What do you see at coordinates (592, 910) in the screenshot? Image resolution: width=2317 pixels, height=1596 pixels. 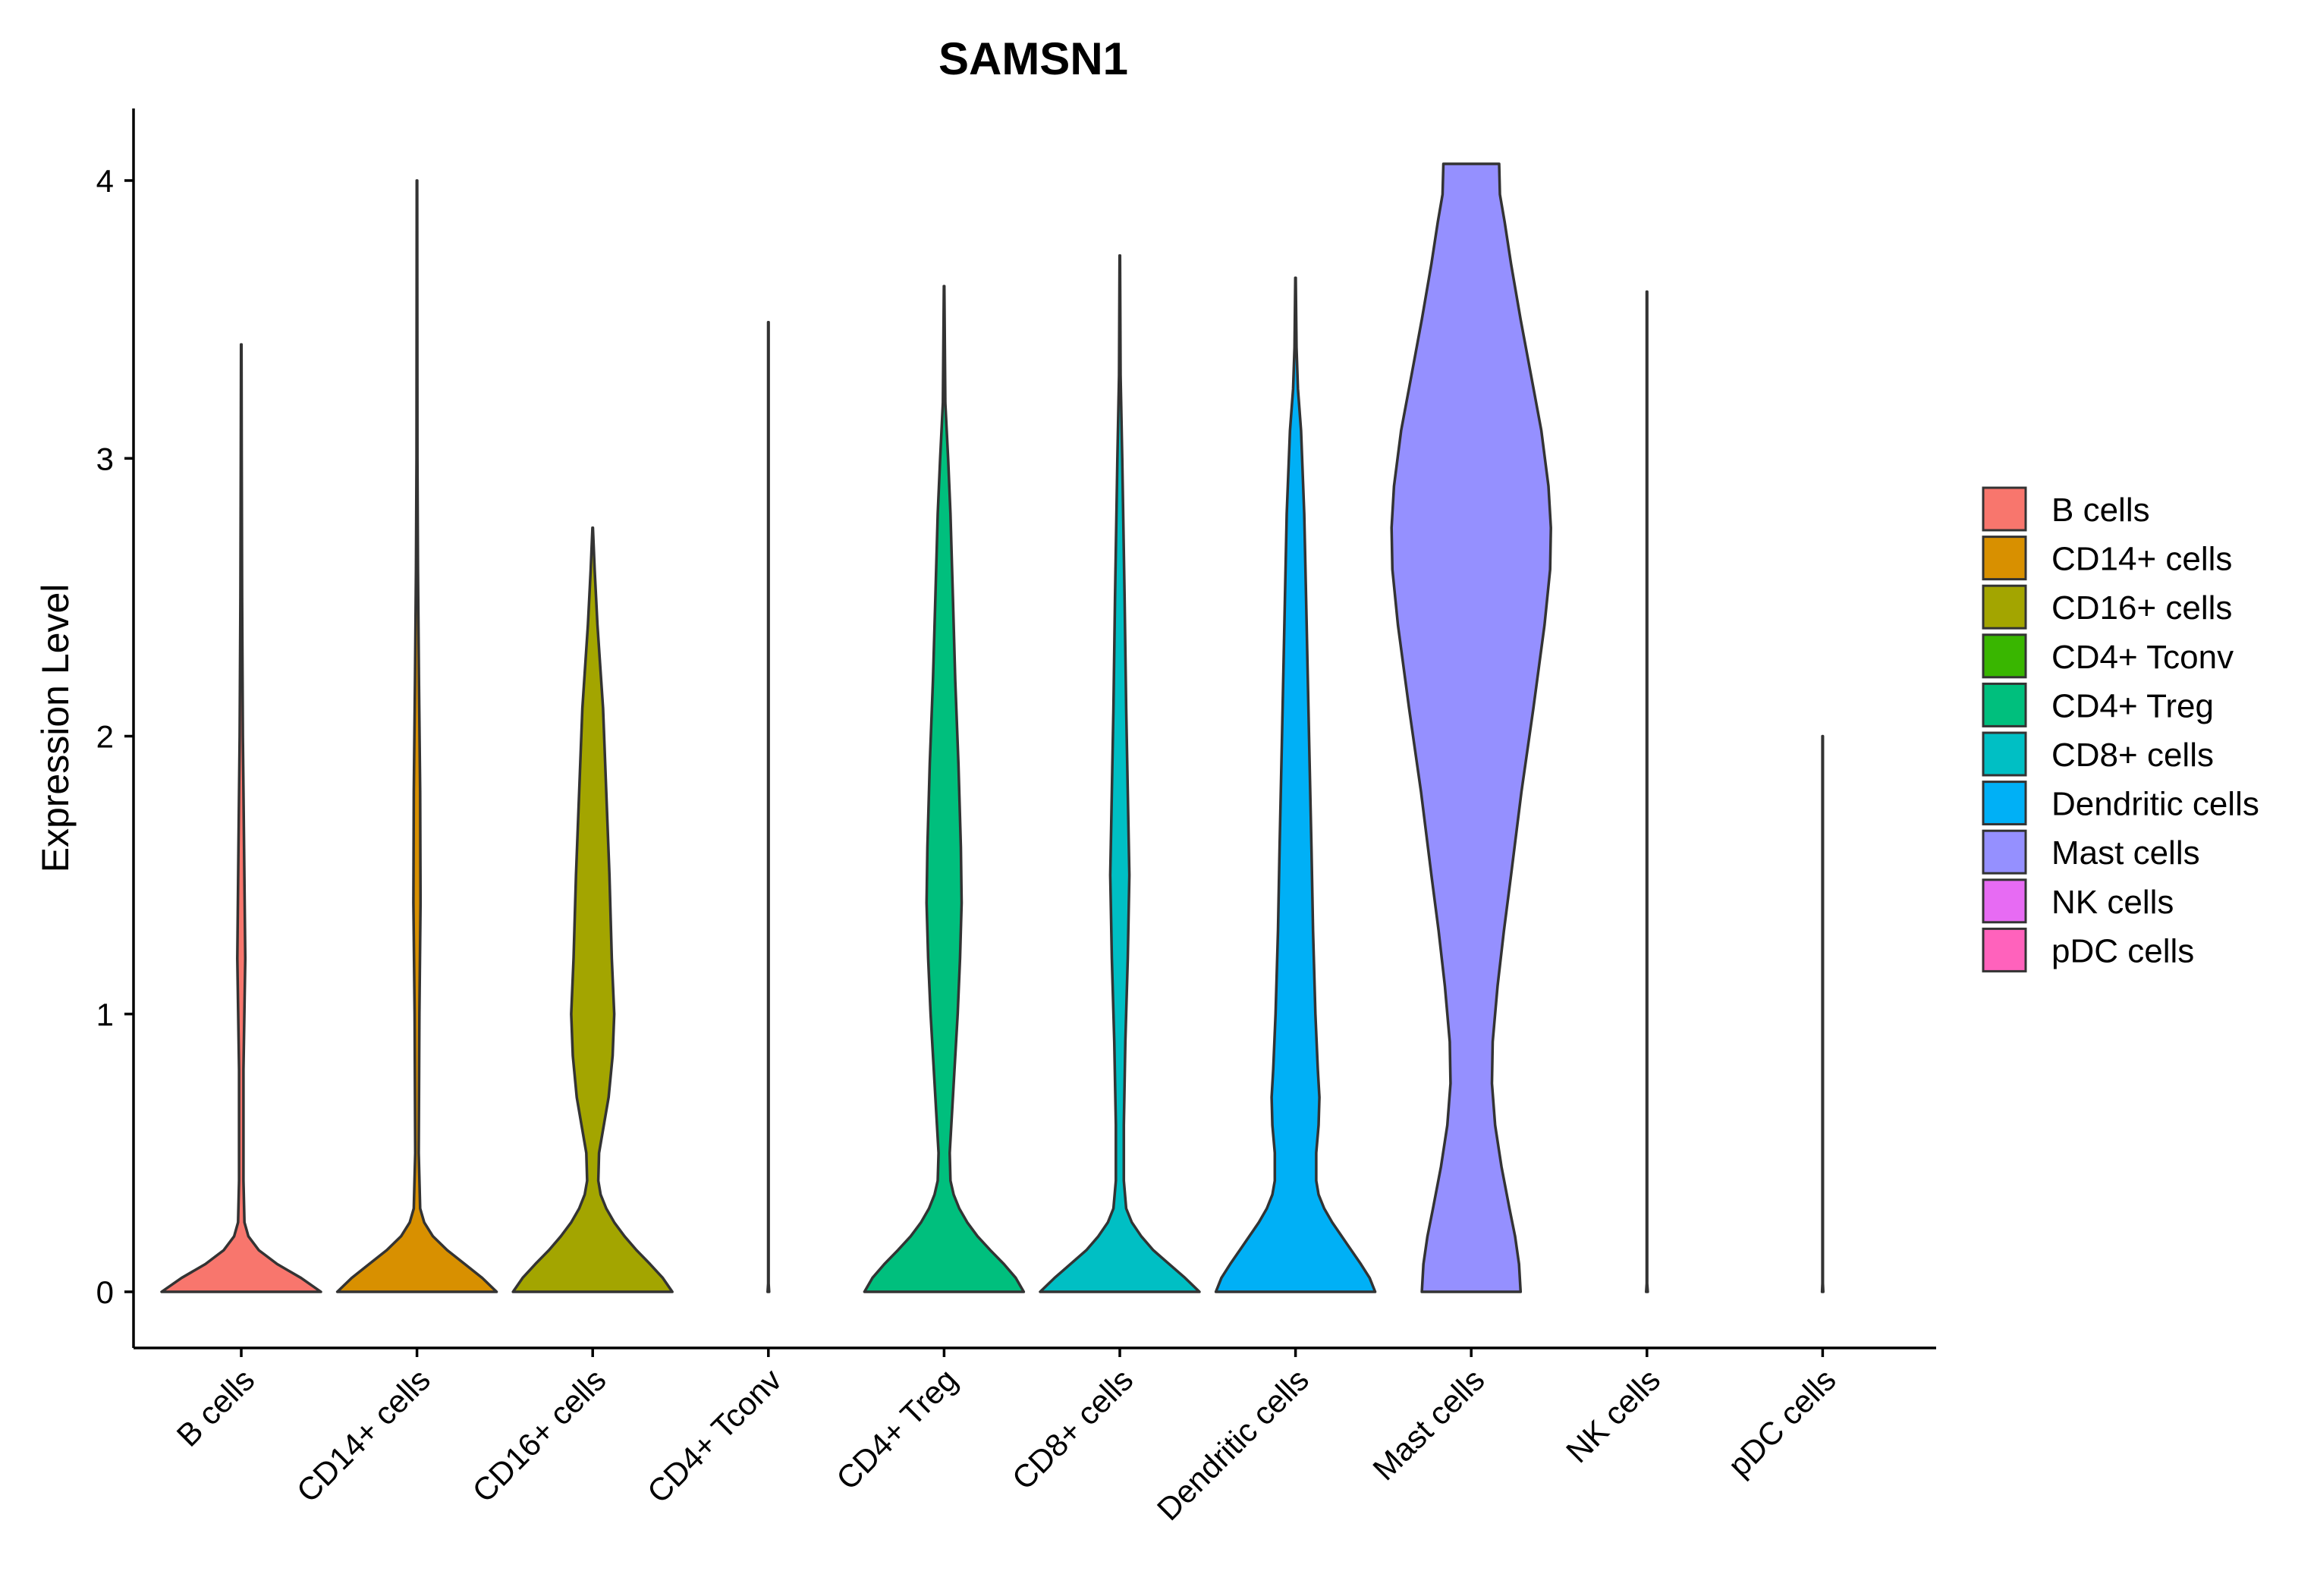 I see `violin-cd16plus-cells` at bounding box center [592, 910].